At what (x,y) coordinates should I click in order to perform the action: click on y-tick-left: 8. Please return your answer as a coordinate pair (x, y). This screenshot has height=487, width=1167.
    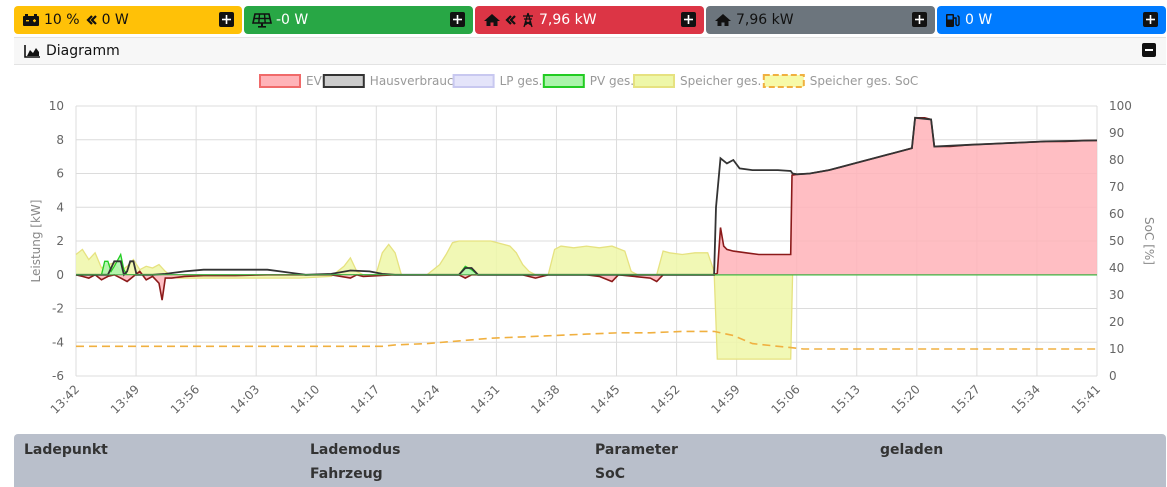
    Looking at the image, I should click on (60, 140).